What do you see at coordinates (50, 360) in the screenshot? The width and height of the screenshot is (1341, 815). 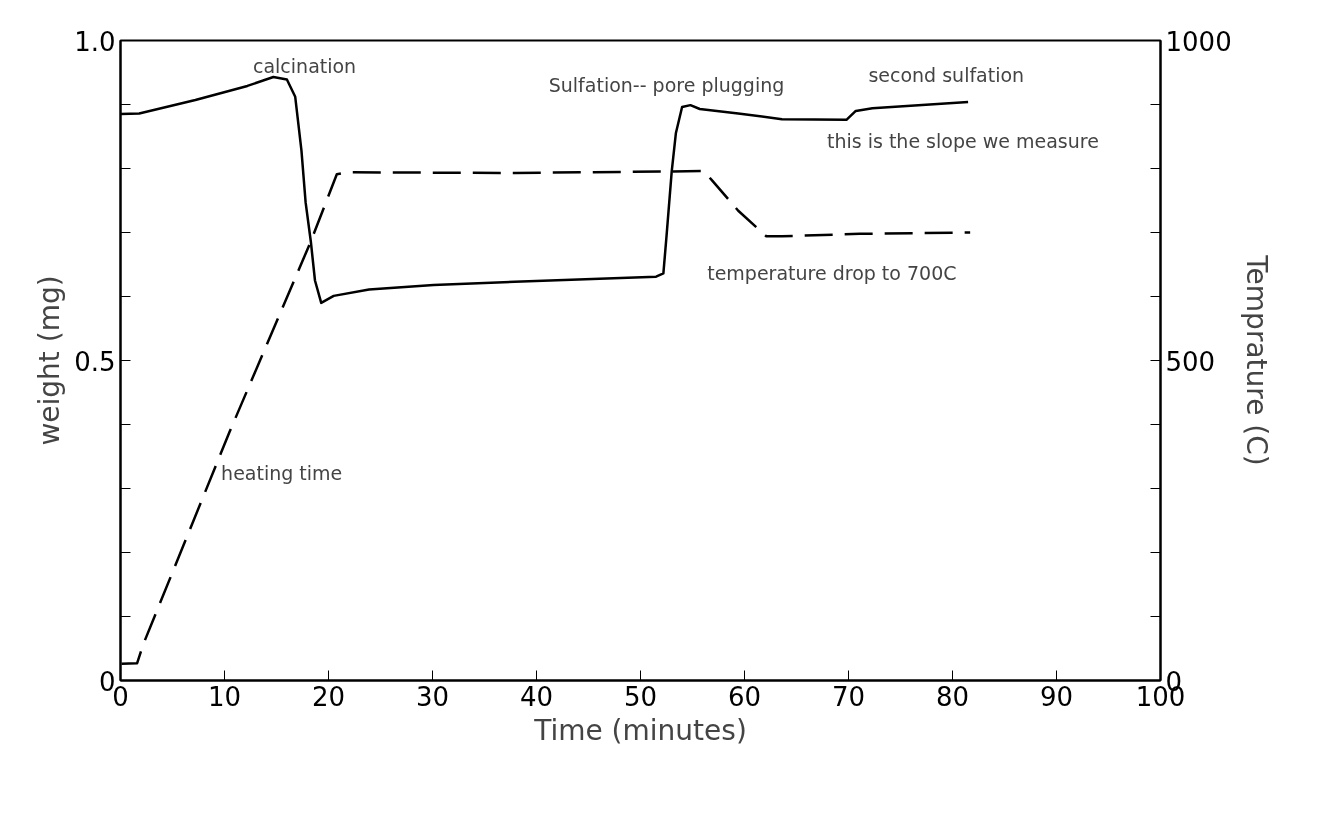 I see `y-axis-title: weight (mg)` at bounding box center [50, 360].